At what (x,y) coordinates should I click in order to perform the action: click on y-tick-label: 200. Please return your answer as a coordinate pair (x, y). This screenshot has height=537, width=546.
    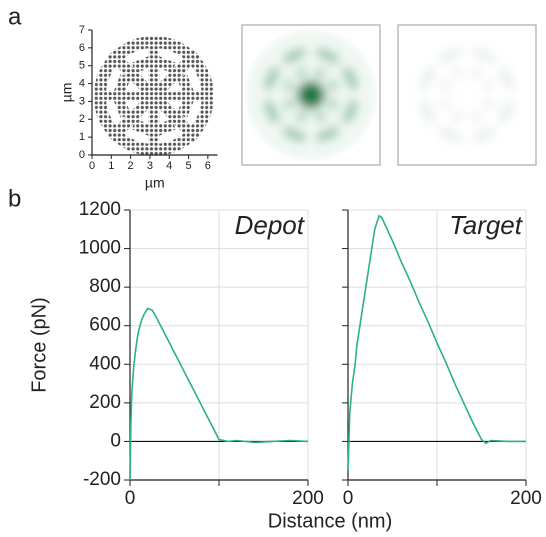
    Looking at the image, I should click on (105, 402).